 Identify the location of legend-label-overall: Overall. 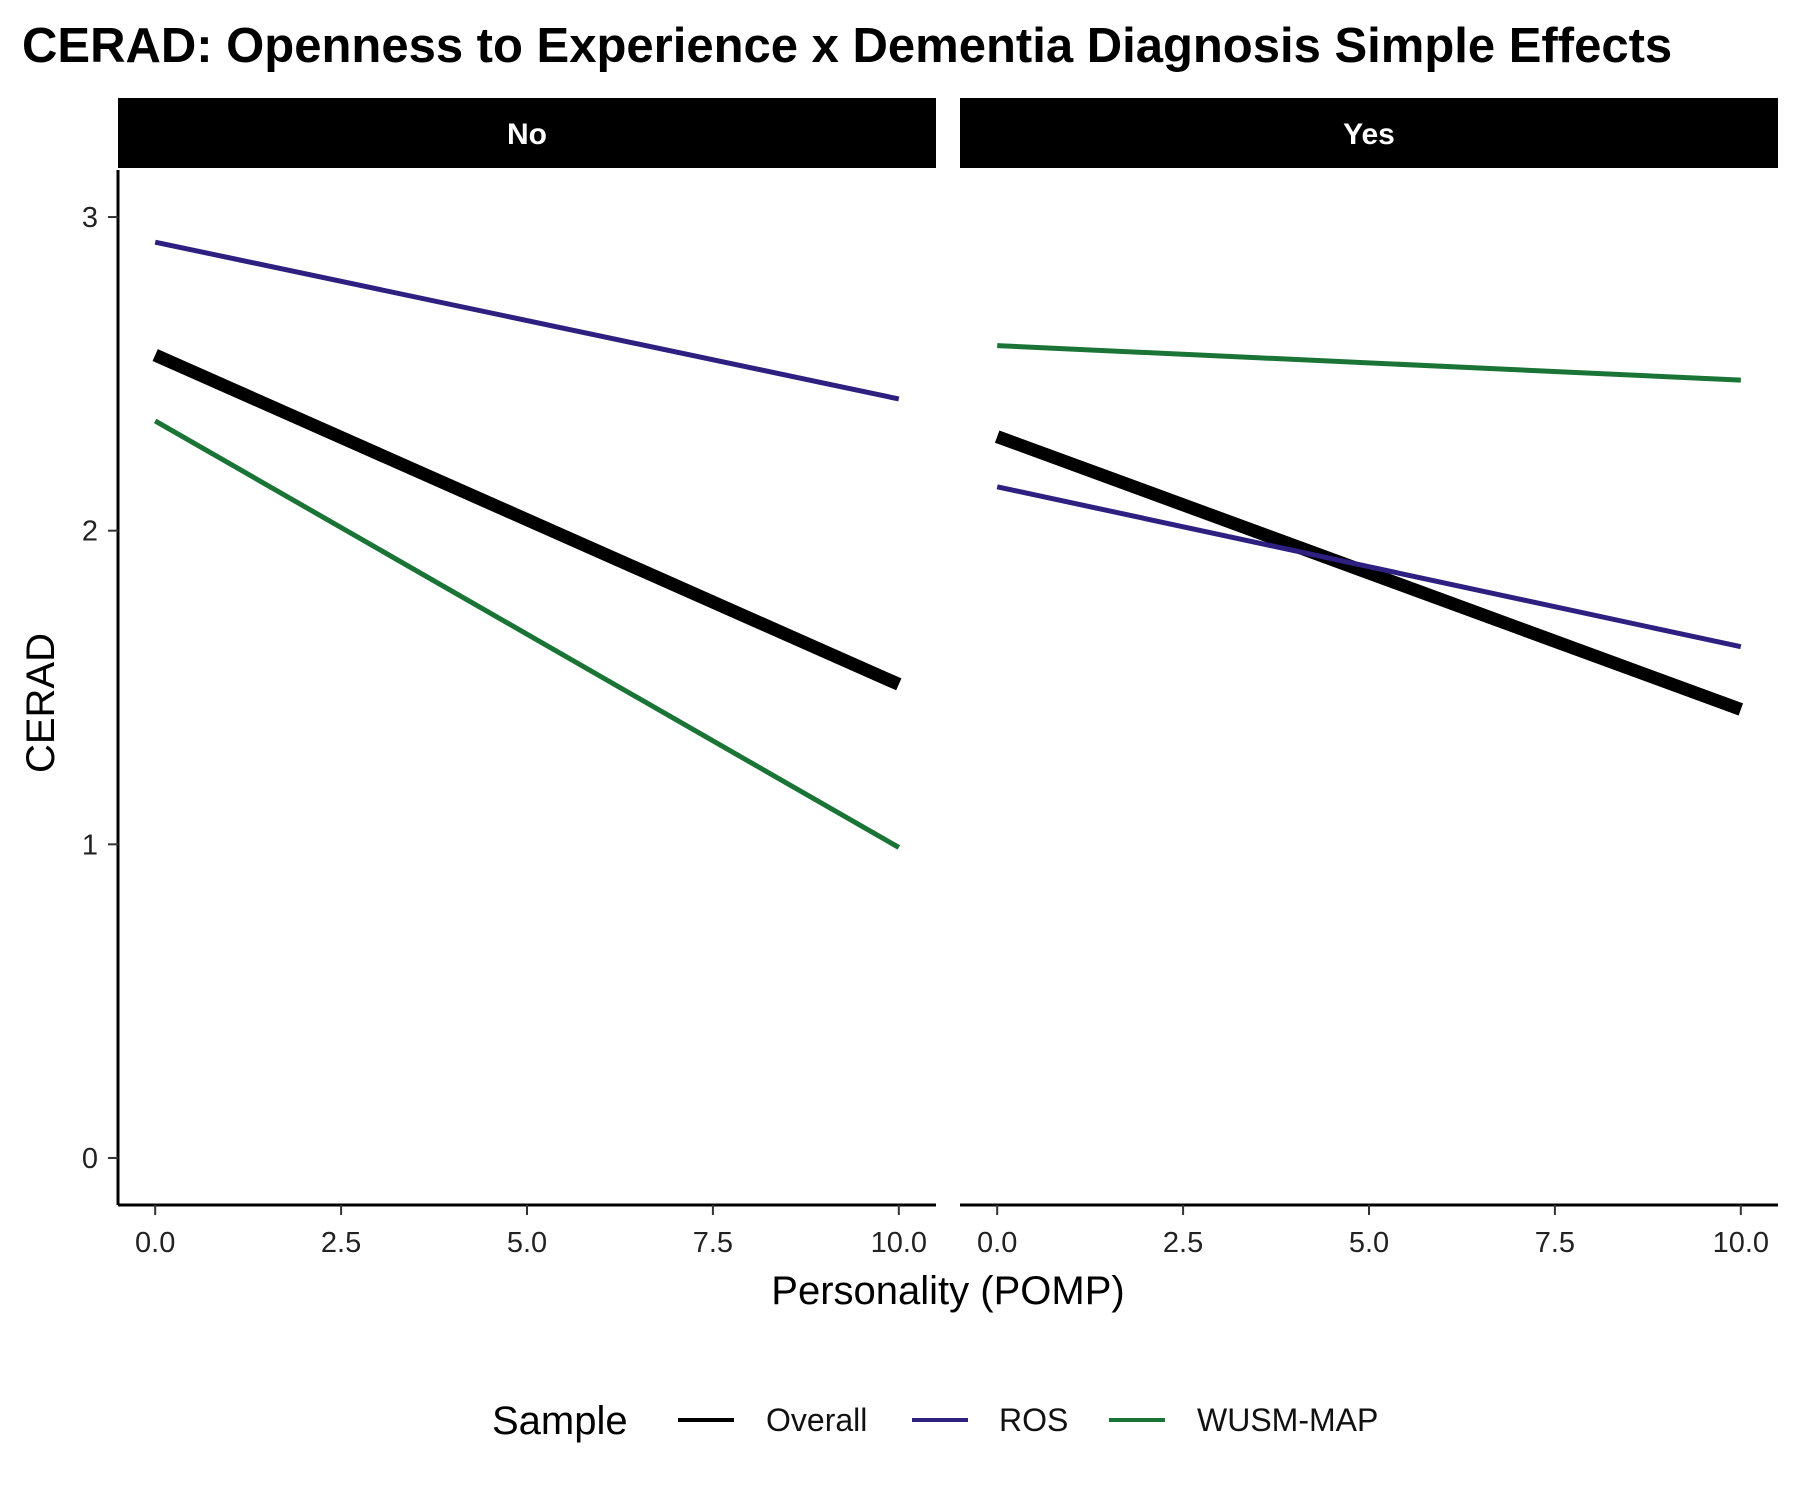
(816, 1420).